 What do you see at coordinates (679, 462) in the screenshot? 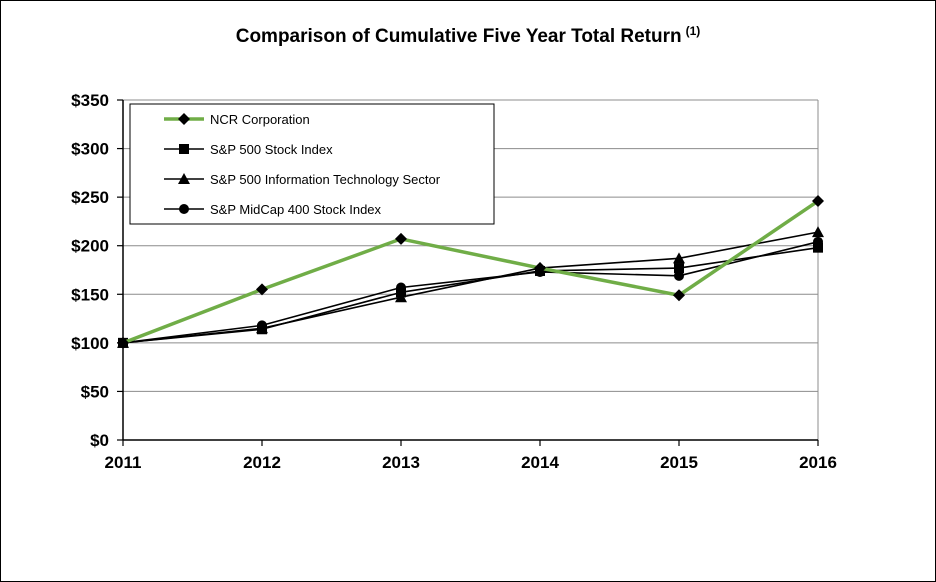
I see `x-tick-label: 2015` at bounding box center [679, 462].